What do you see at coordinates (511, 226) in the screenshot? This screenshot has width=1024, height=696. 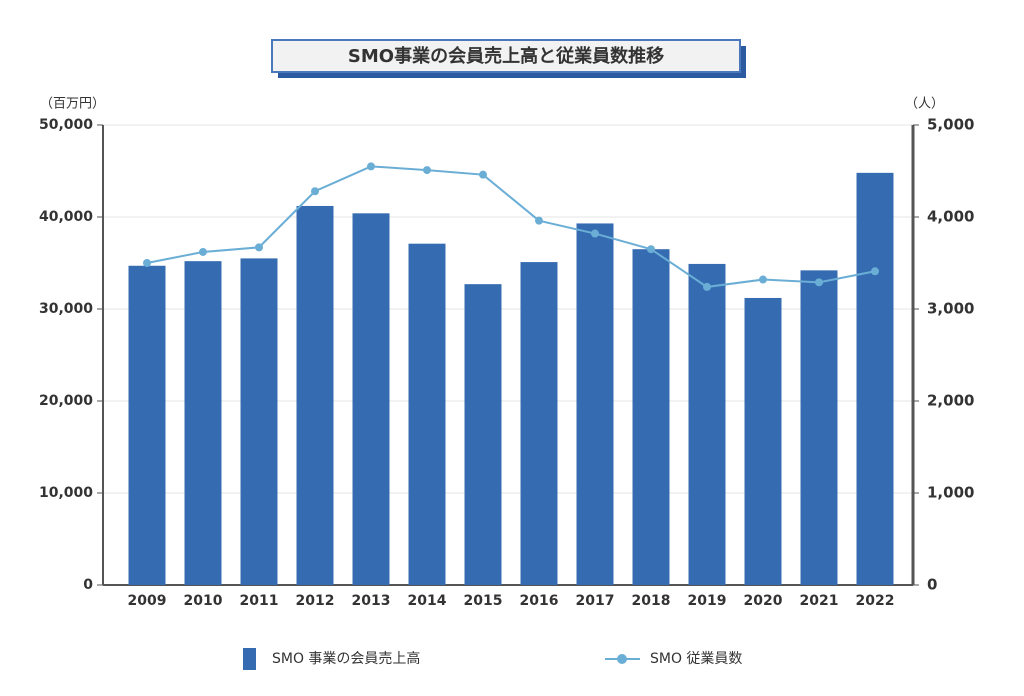 I see `line` at bounding box center [511, 226].